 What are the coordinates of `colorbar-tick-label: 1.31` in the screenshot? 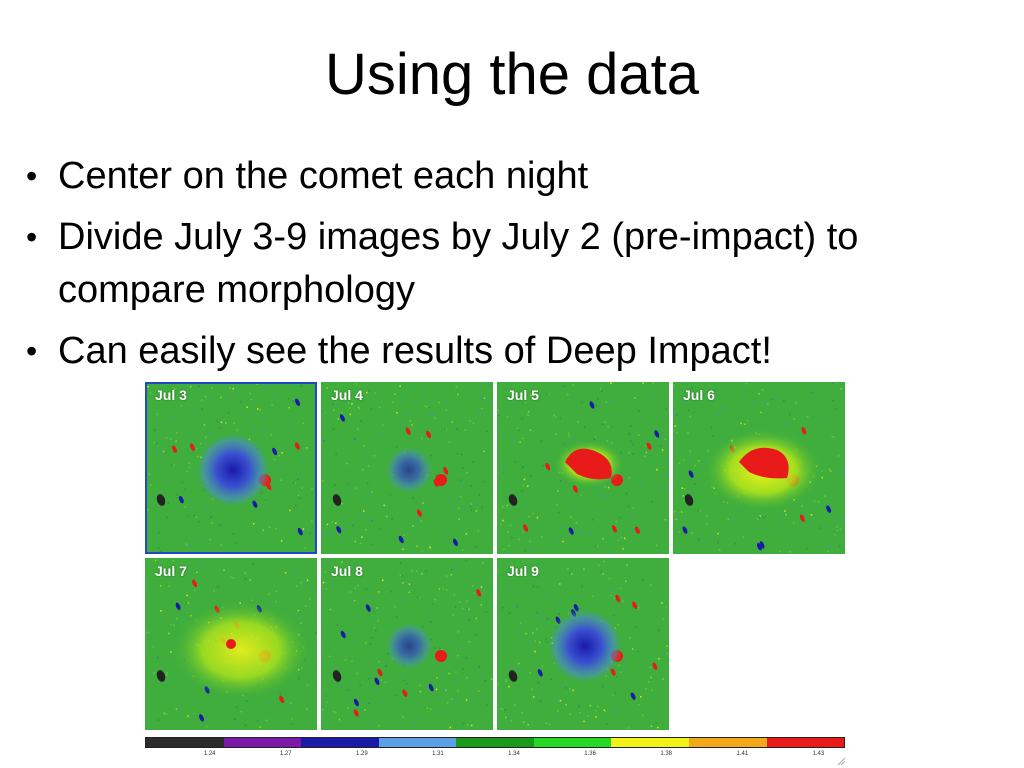 It's located at (438, 754).